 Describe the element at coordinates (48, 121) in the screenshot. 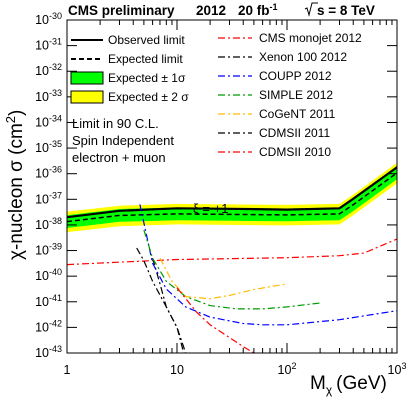

I see `y-tick-label: 10-34` at that location.